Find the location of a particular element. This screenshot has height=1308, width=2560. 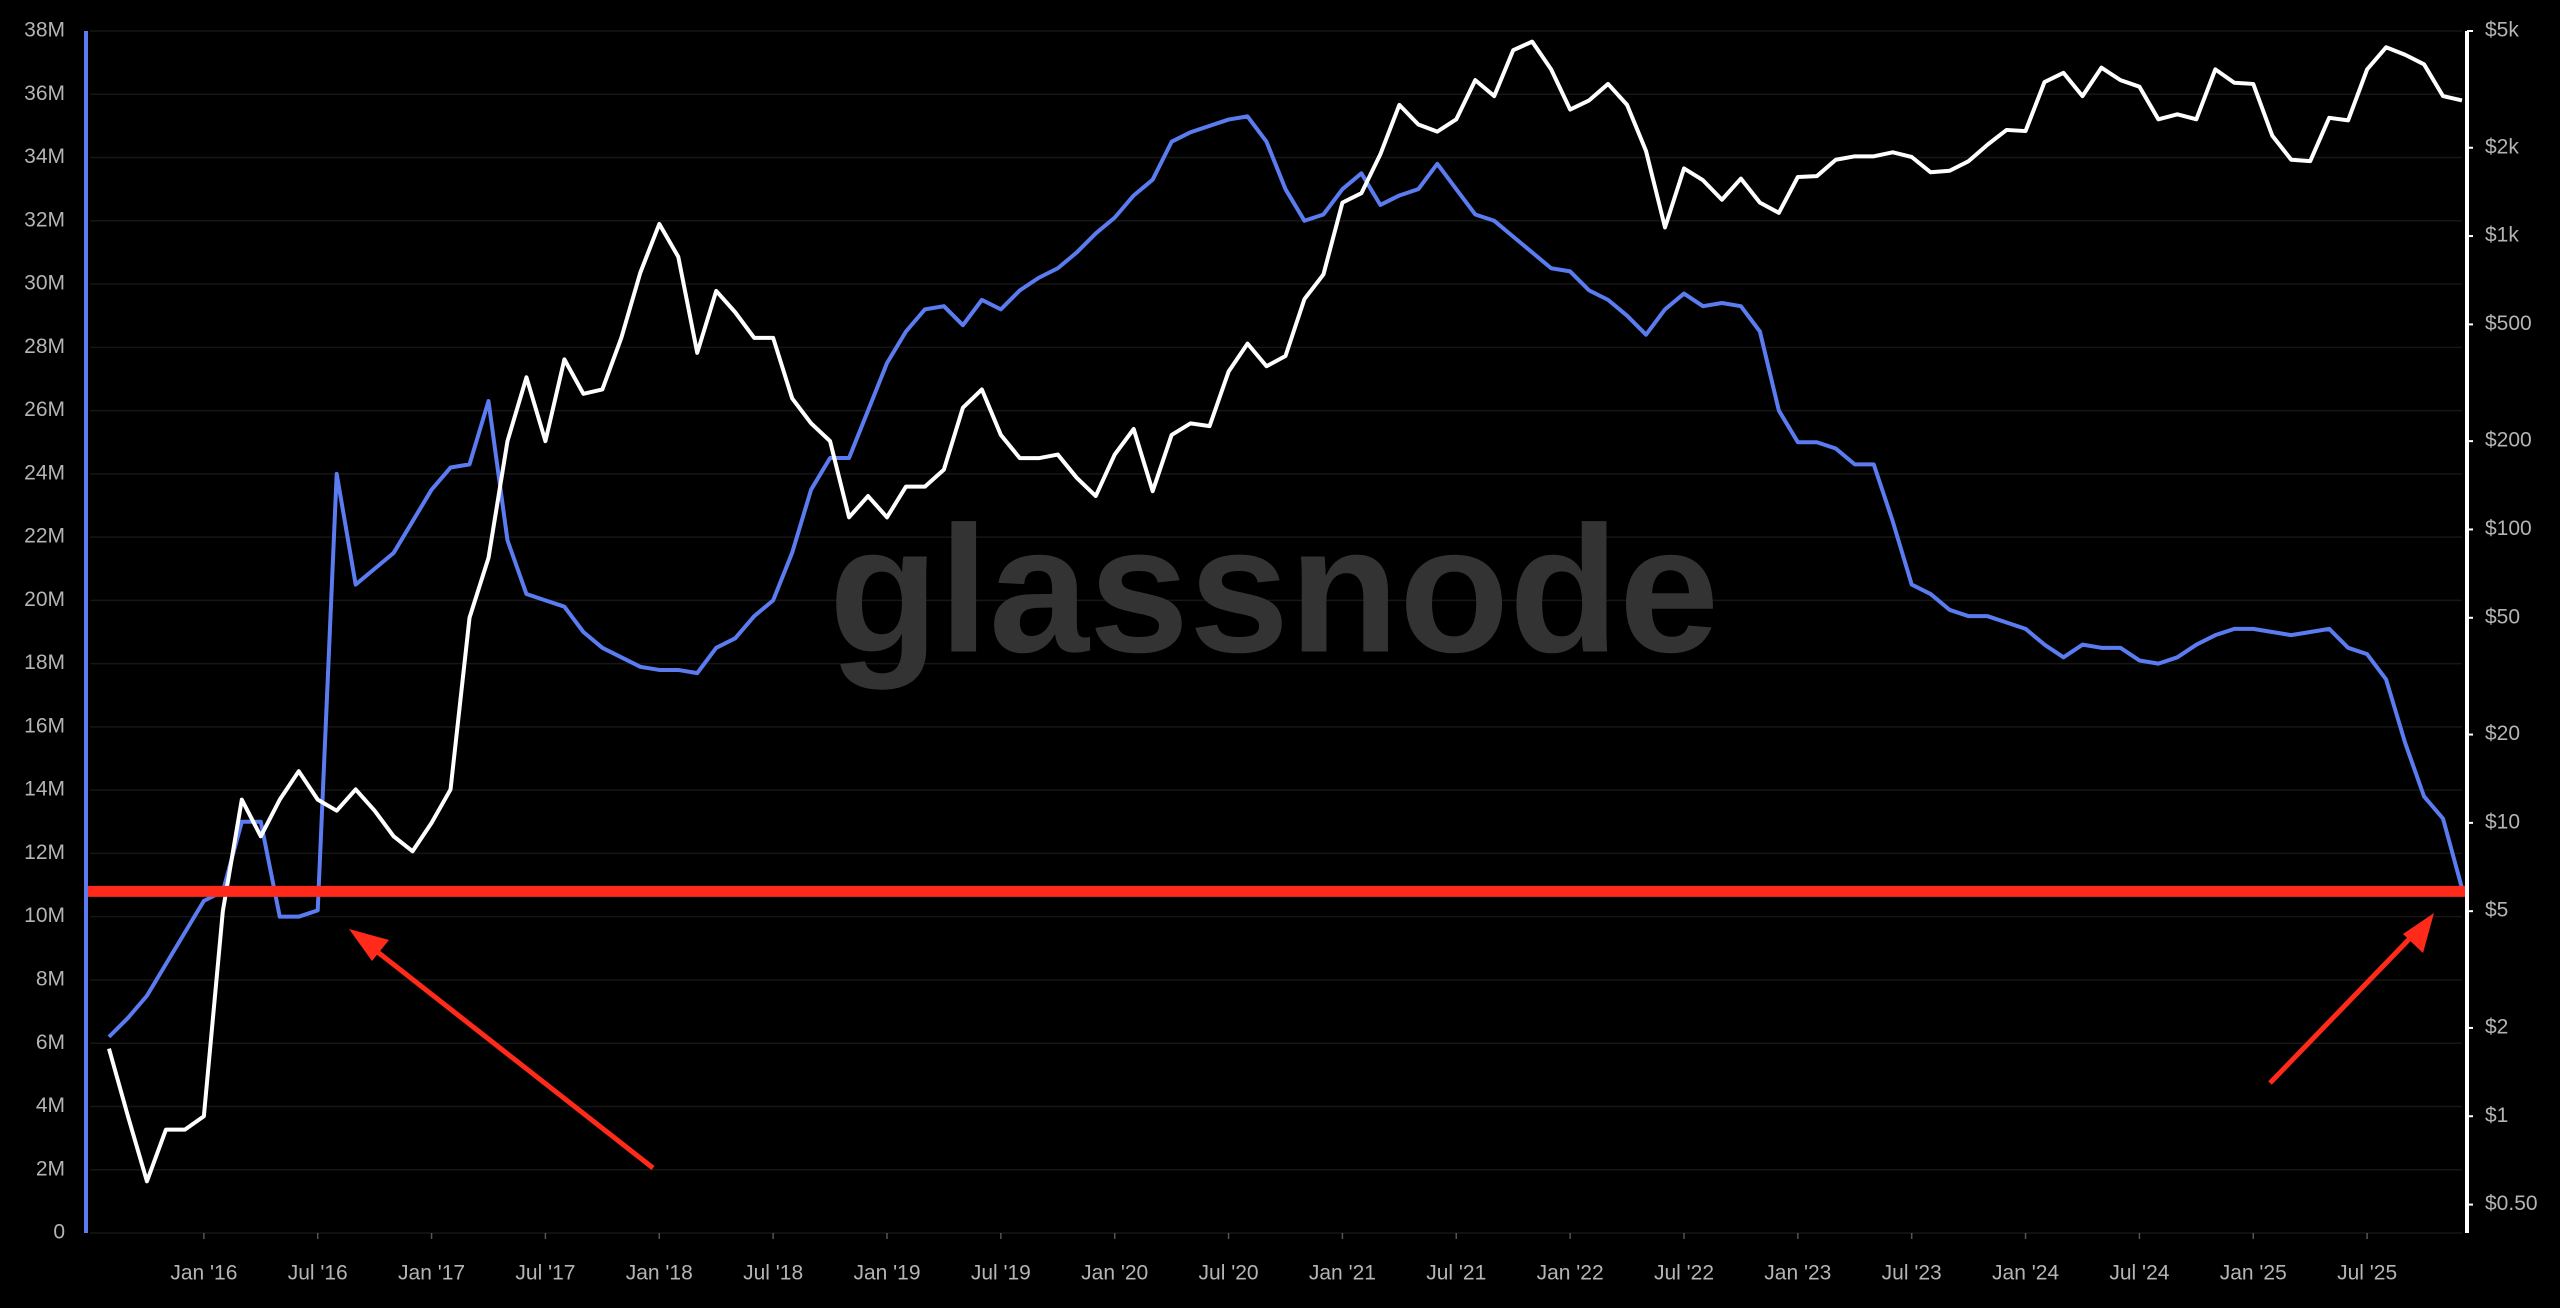

y2-tick-label: $0.50 is located at coordinates (2511, 1203).